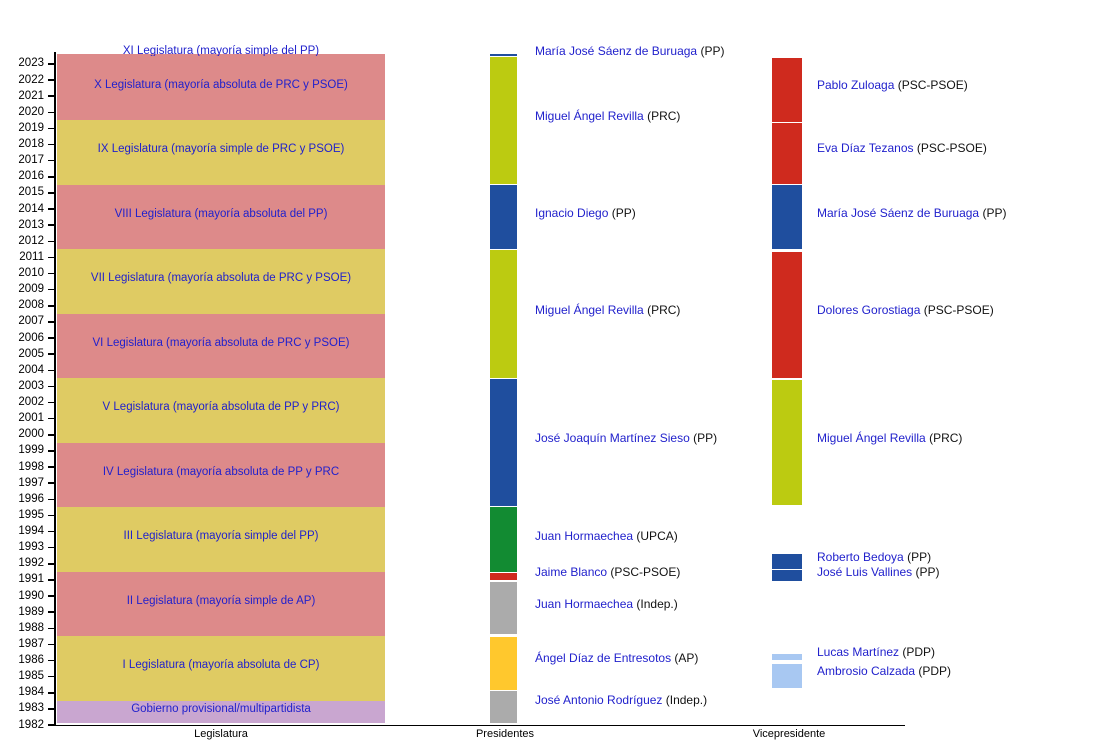 The height and width of the screenshot is (750, 1100). What do you see at coordinates (865, 572) in the screenshot?
I see `person-name: José Luis Vallines` at bounding box center [865, 572].